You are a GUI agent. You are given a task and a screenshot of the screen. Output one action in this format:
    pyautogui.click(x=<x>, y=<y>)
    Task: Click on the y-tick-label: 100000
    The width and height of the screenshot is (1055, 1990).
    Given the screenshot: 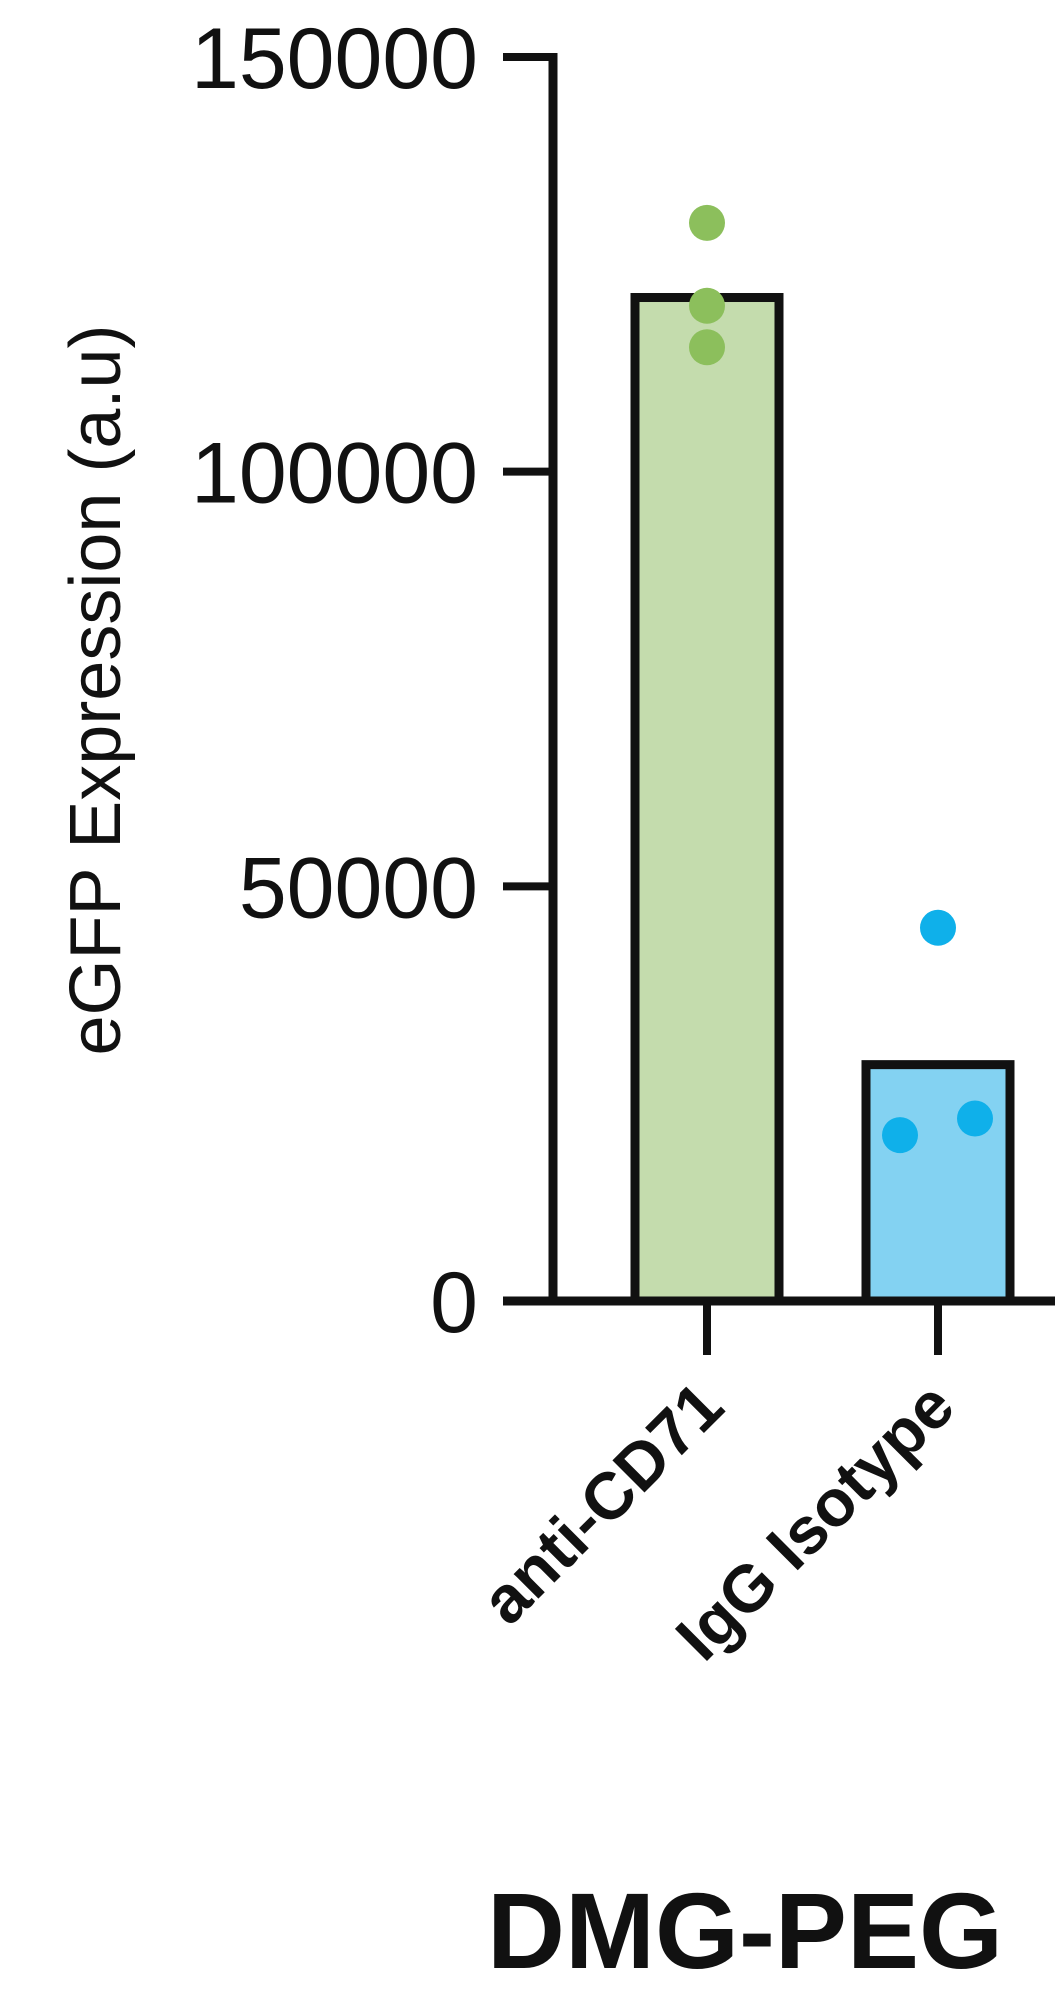 What is the action you would take?
    pyautogui.click(x=334, y=474)
    